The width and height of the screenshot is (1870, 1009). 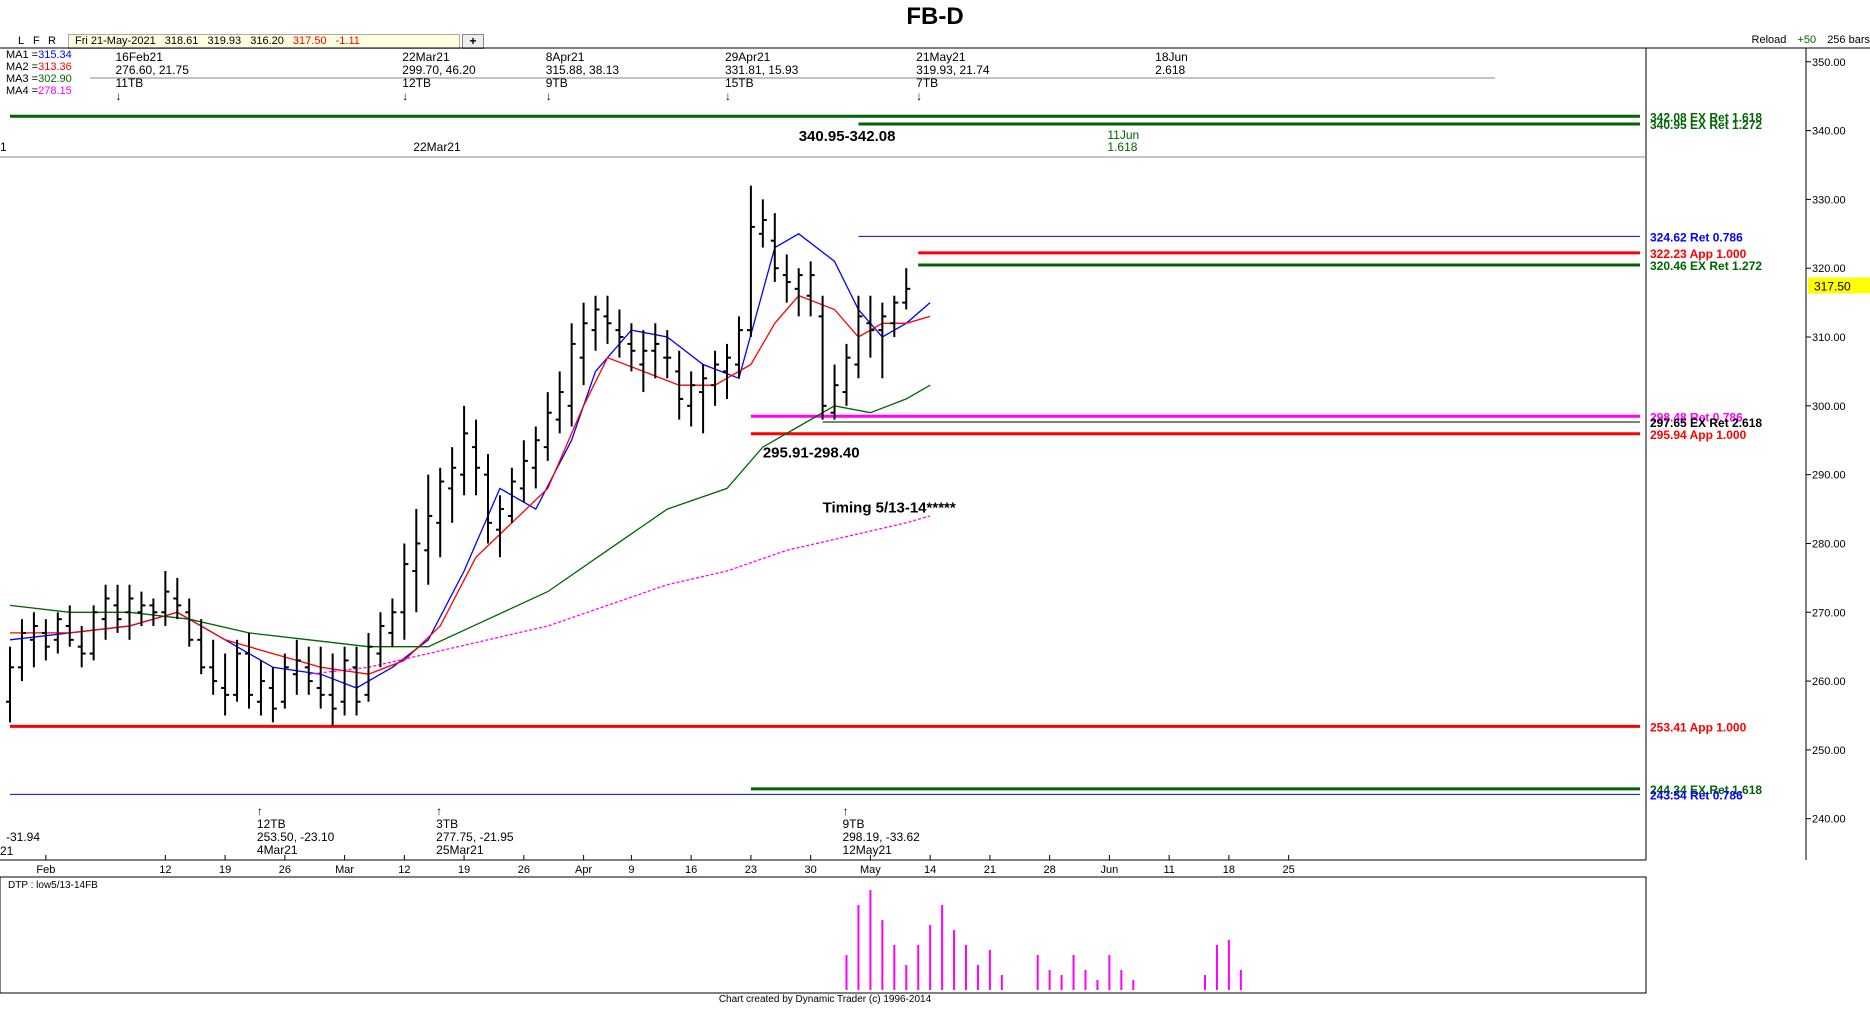 What do you see at coordinates (36, 41) in the screenshot?
I see `toolbar-button-f: F` at bounding box center [36, 41].